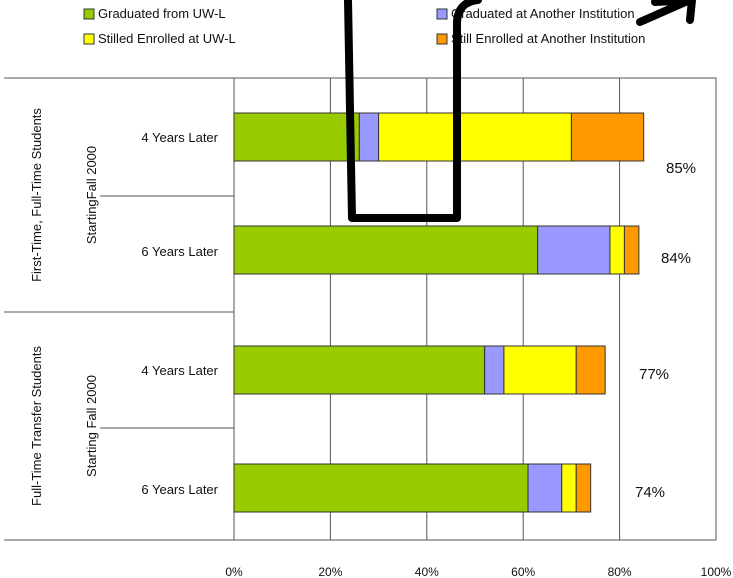 Image resolution: width=733 pixels, height=578 pixels. I want to click on group-label: First-Time, Full-Time Students, so click(36, 195).